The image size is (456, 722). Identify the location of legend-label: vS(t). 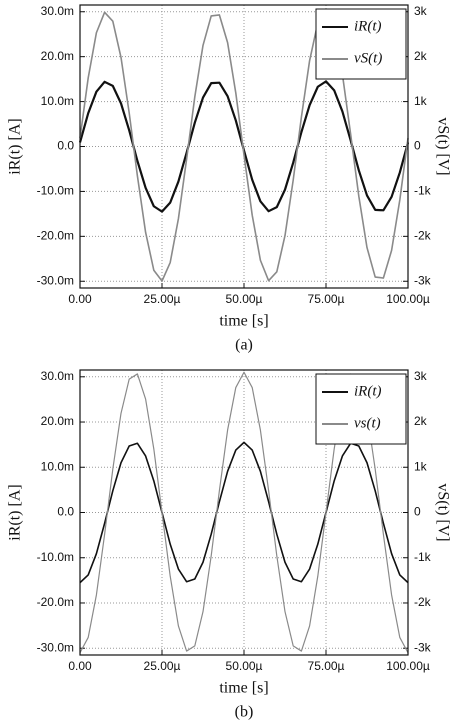
(368, 58).